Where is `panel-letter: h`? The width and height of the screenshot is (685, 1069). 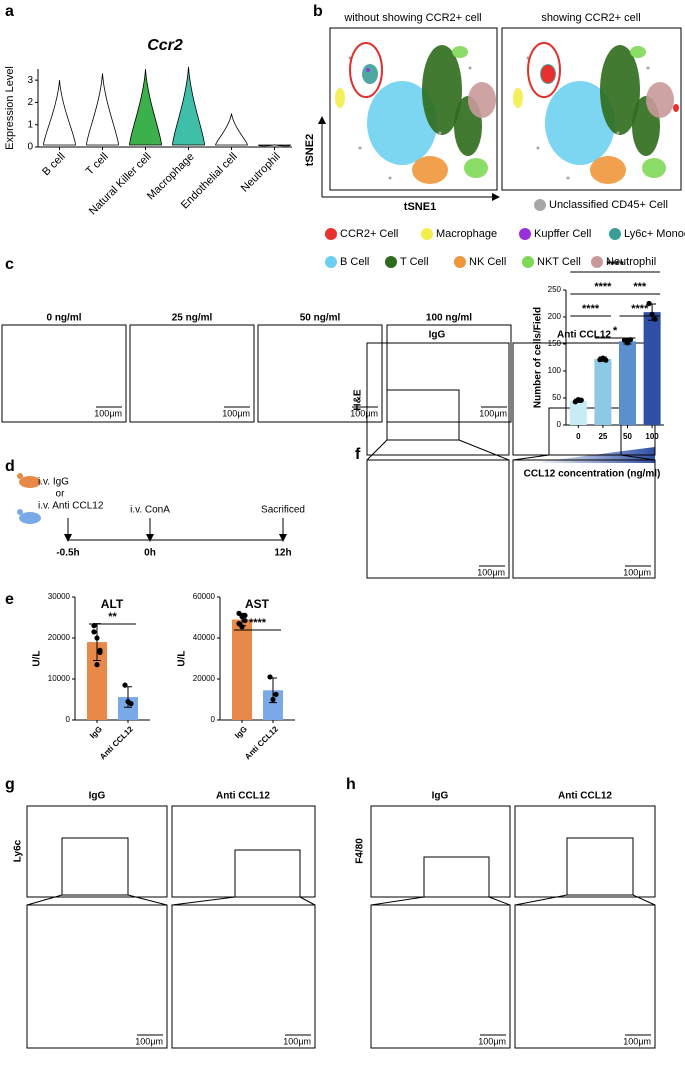
panel-letter: h is located at coordinates (351, 784).